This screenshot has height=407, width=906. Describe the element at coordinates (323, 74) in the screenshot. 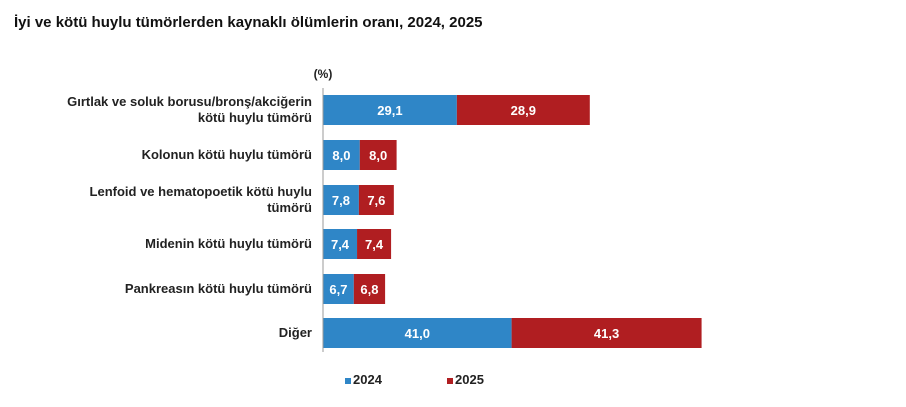

I see `unit-label: (%)` at that location.